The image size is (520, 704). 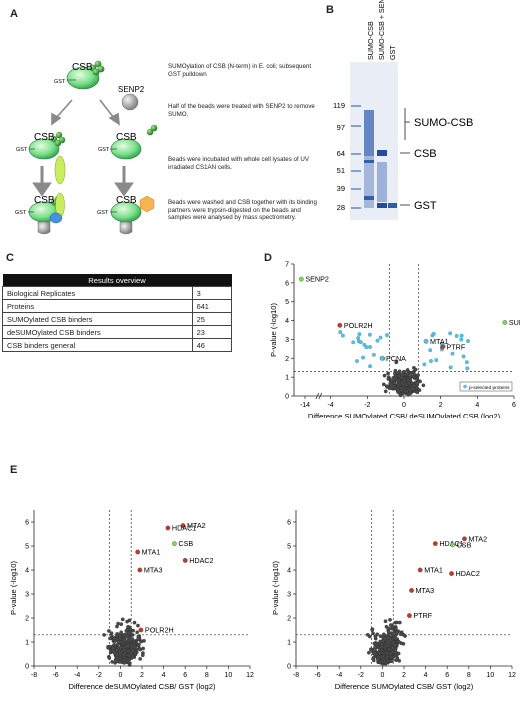 What do you see at coordinates (465, 386) in the screenshot?
I see `legend-marker` at bounding box center [465, 386].